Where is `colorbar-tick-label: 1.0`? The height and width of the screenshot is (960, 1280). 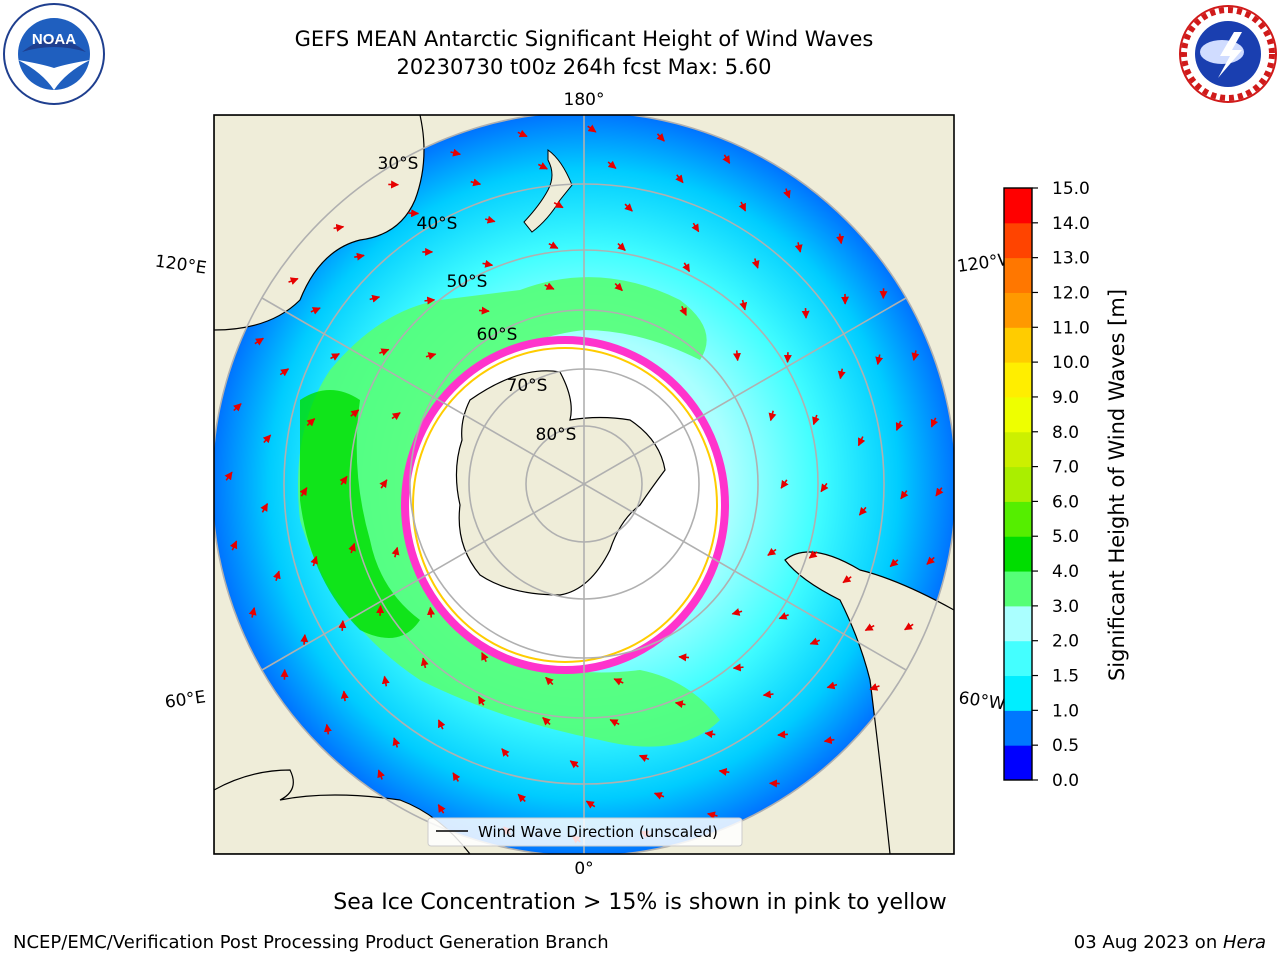 colorbar-tick-label: 1.0 is located at coordinates (1065, 711).